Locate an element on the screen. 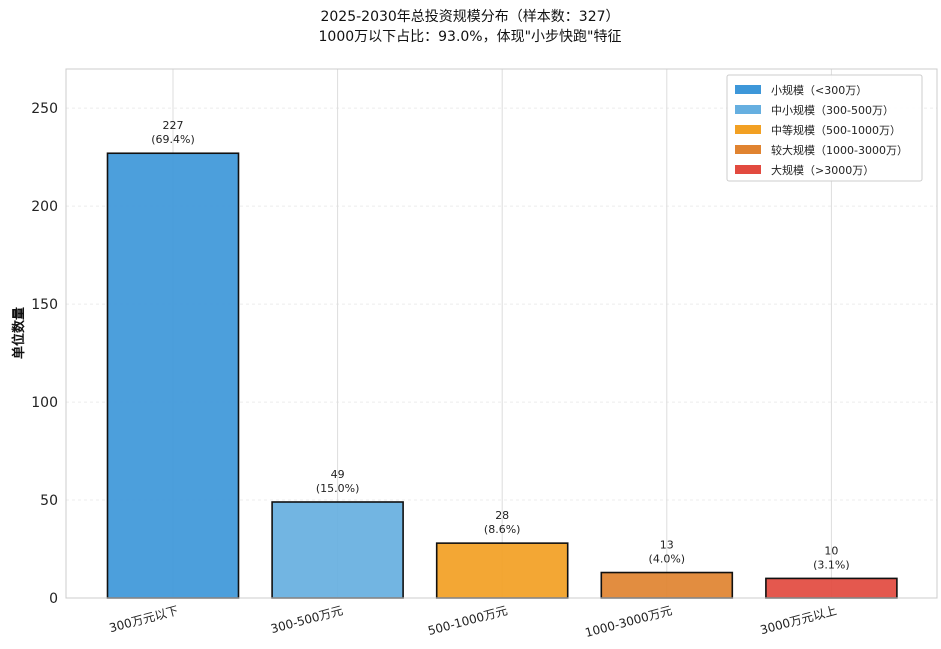 This screenshot has width=941, height=649. y-tick-label: 250 is located at coordinates (44, 109).